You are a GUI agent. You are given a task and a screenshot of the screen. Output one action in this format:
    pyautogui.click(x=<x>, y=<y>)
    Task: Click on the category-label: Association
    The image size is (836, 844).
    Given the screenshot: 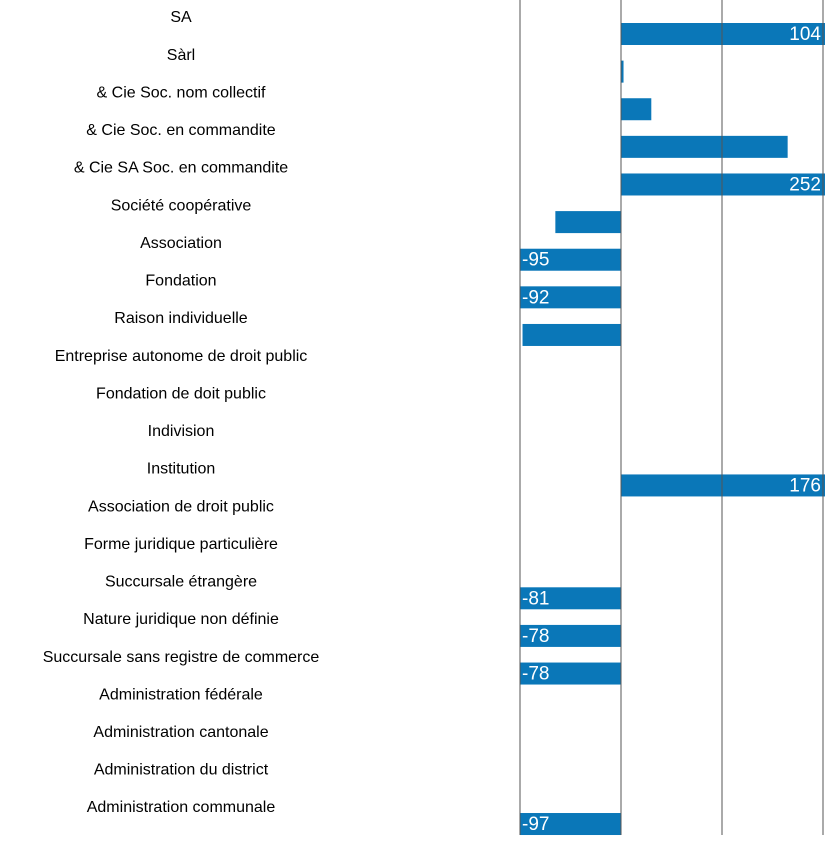 What is the action you would take?
    pyautogui.click(x=181, y=243)
    